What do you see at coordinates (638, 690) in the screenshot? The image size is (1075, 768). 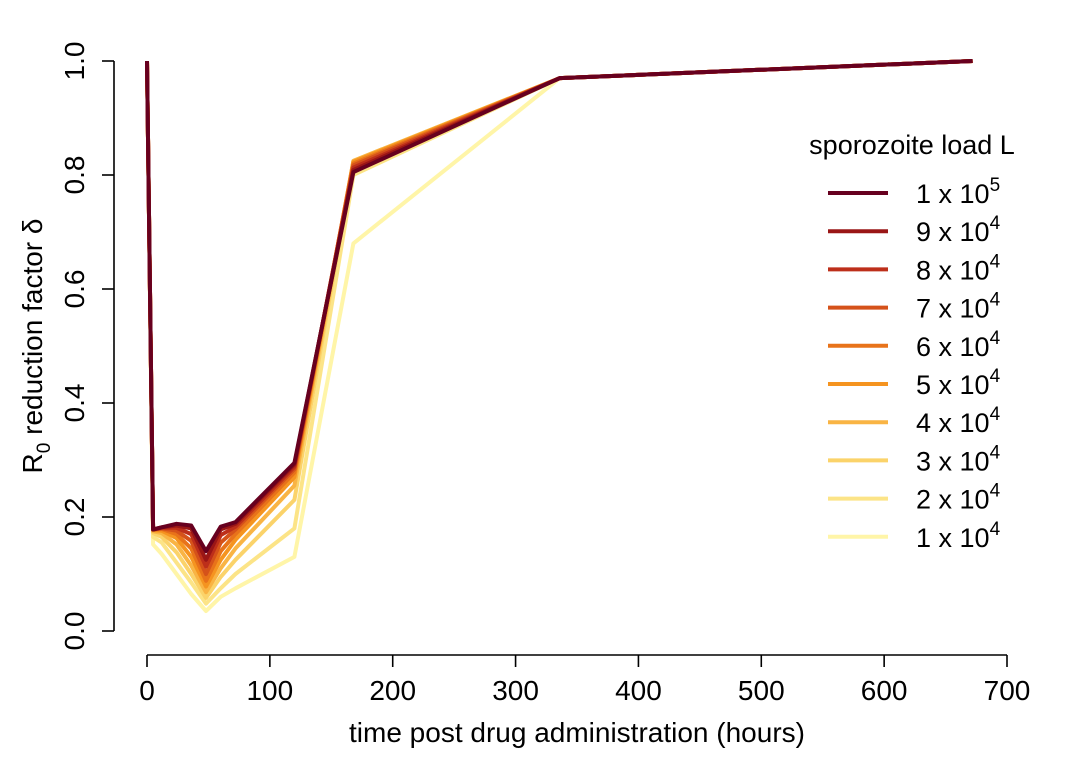 I see `x-tick-label: 400` at bounding box center [638, 690].